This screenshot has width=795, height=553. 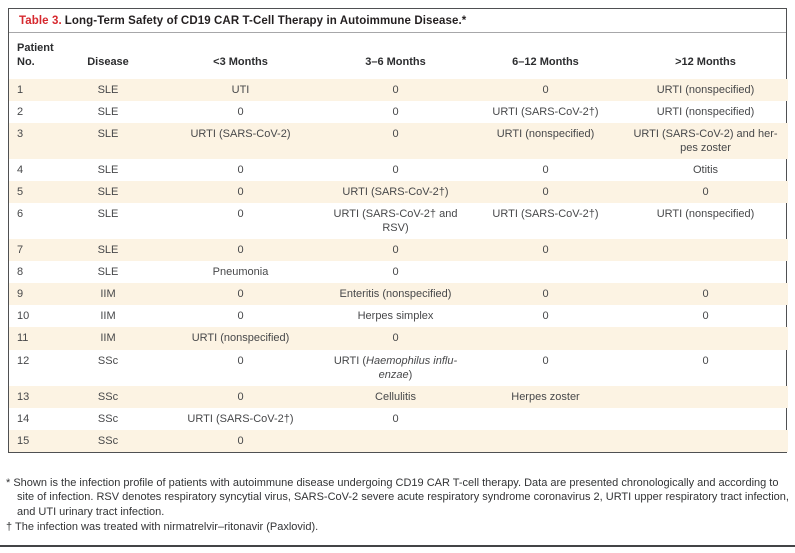 I want to click on column-header-patient-no: Patient No., so click(x=35, y=55).